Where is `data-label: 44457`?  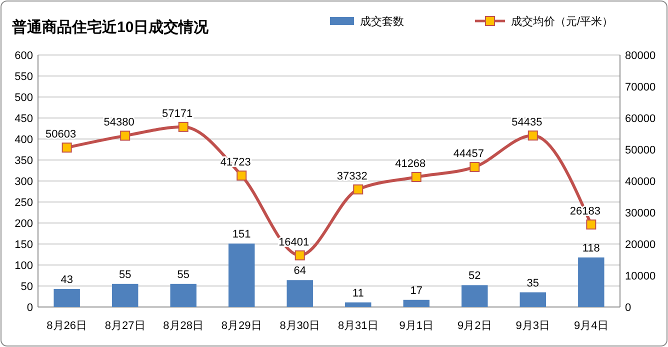 data-label: 44457 is located at coordinates (468, 154).